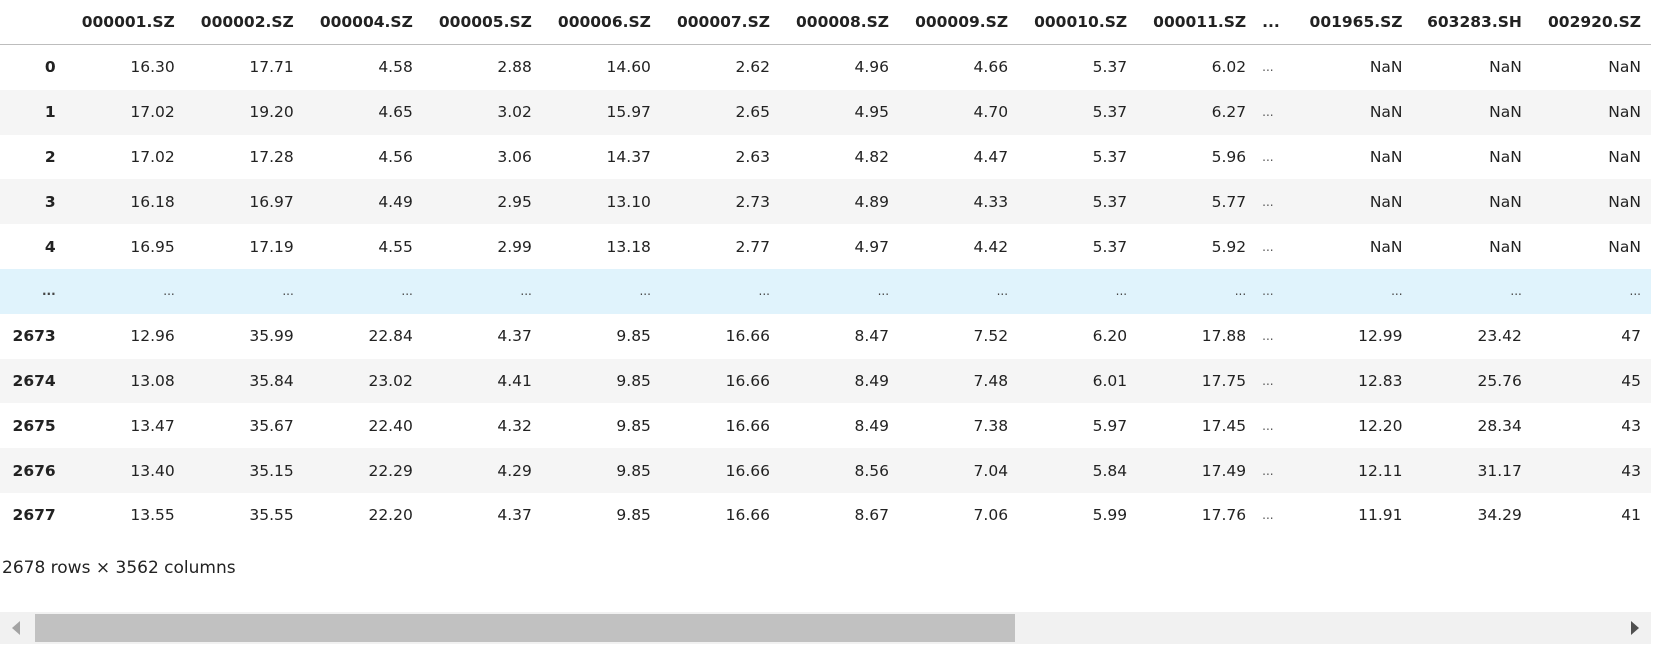  What do you see at coordinates (1229, 156) in the screenshot?
I see `table-cell: 5.96` at bounding box center [1229, 156].